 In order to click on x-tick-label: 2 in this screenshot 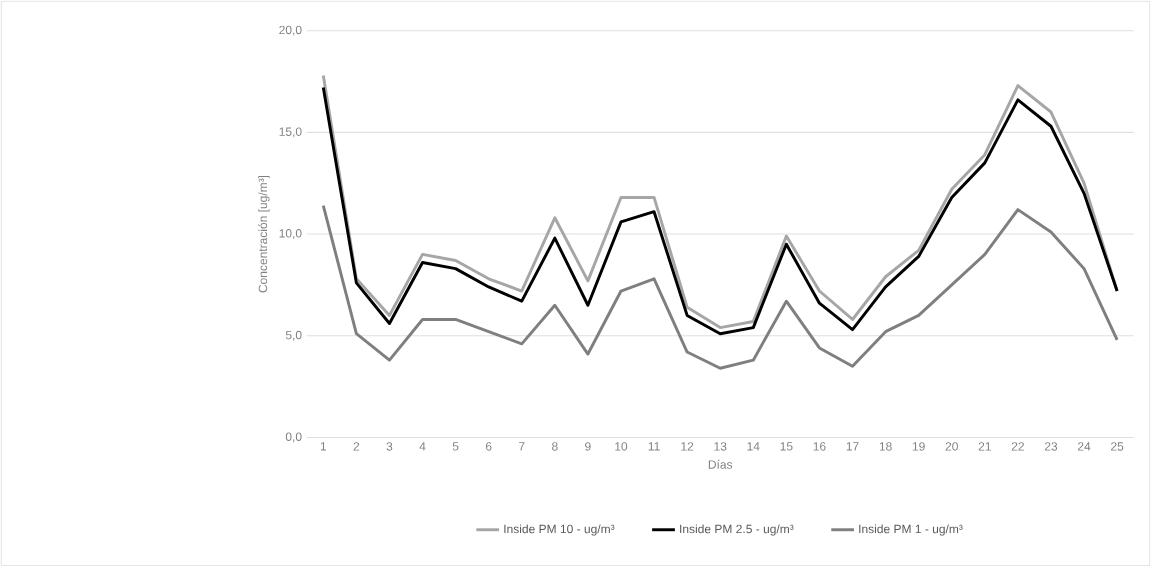, I will do `click(356, 446)`.